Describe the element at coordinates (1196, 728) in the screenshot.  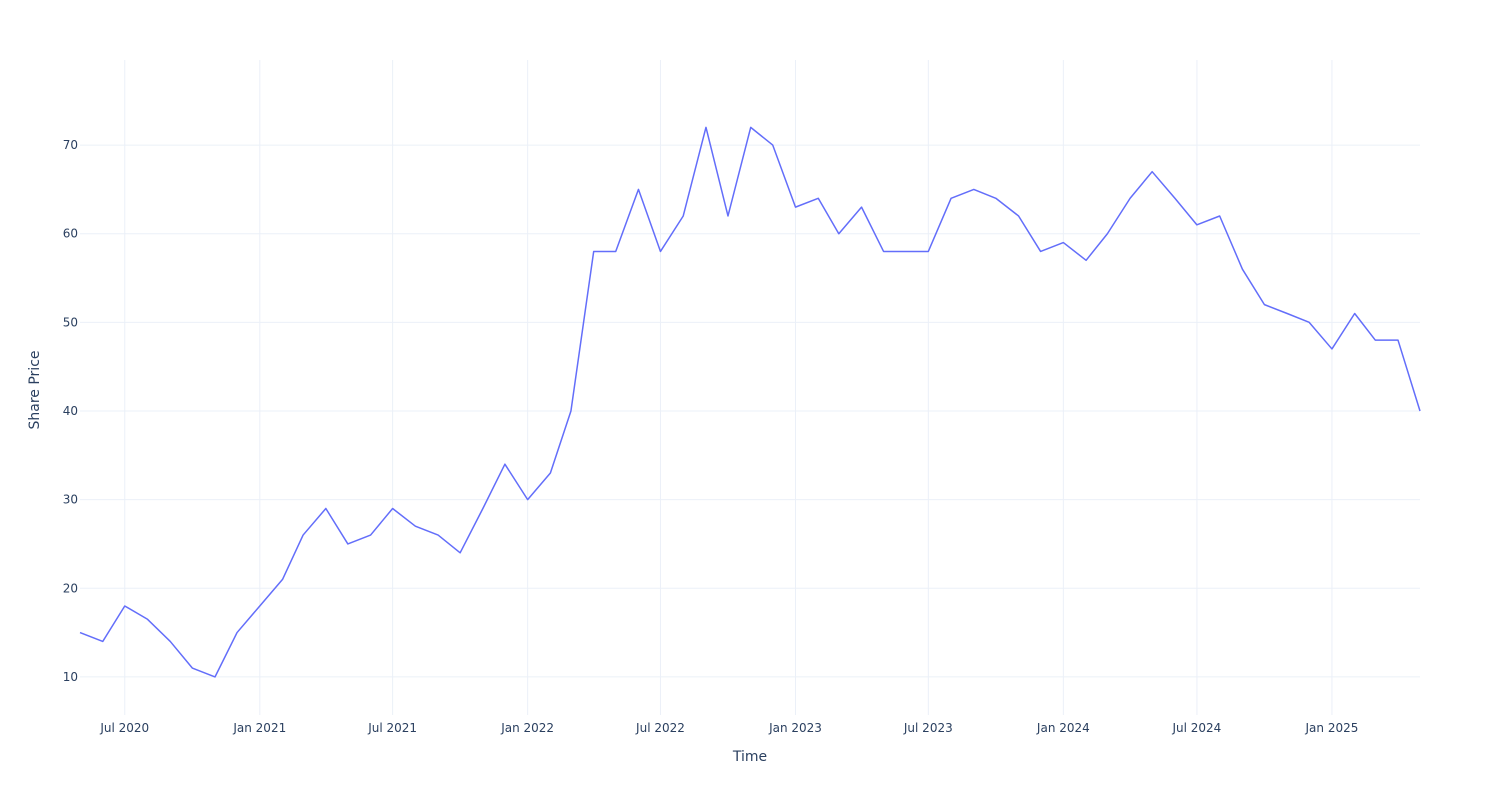
I see `x-tick-label: Jul 2024` at that location.